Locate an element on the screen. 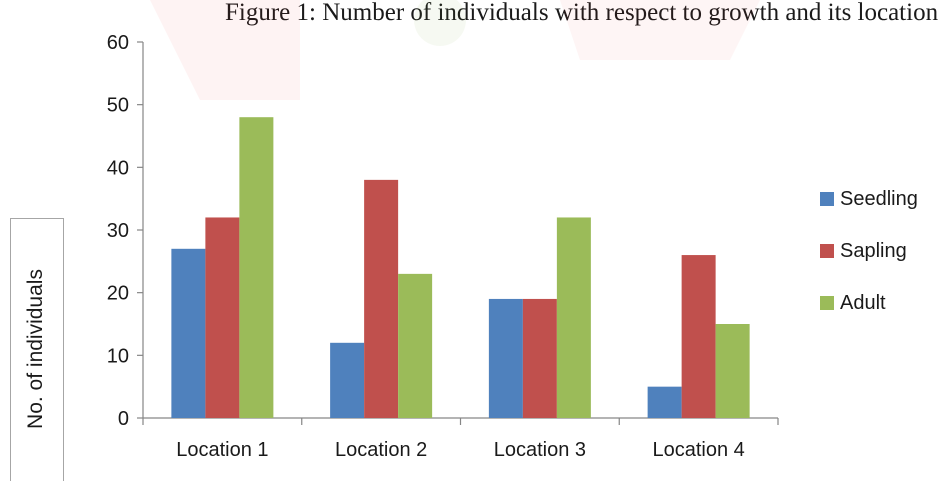 The height and width of the screenshot is (481, 945). y-tick-label: 10 is located at coordinates (118, 356).